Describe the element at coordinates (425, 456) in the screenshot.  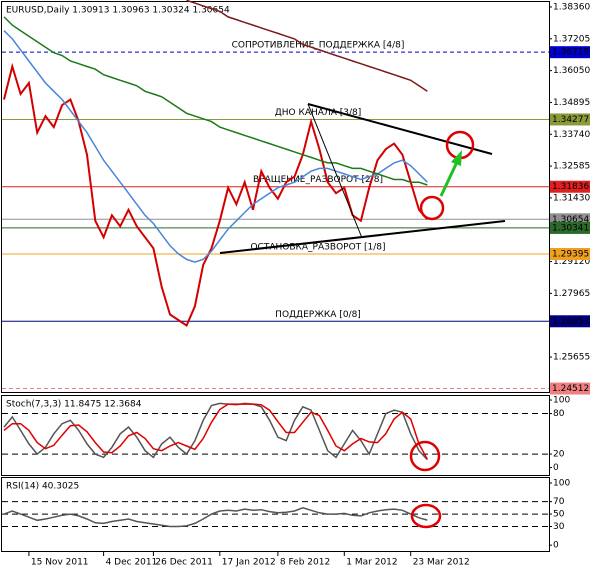
I see `stoch-circle` at that location.